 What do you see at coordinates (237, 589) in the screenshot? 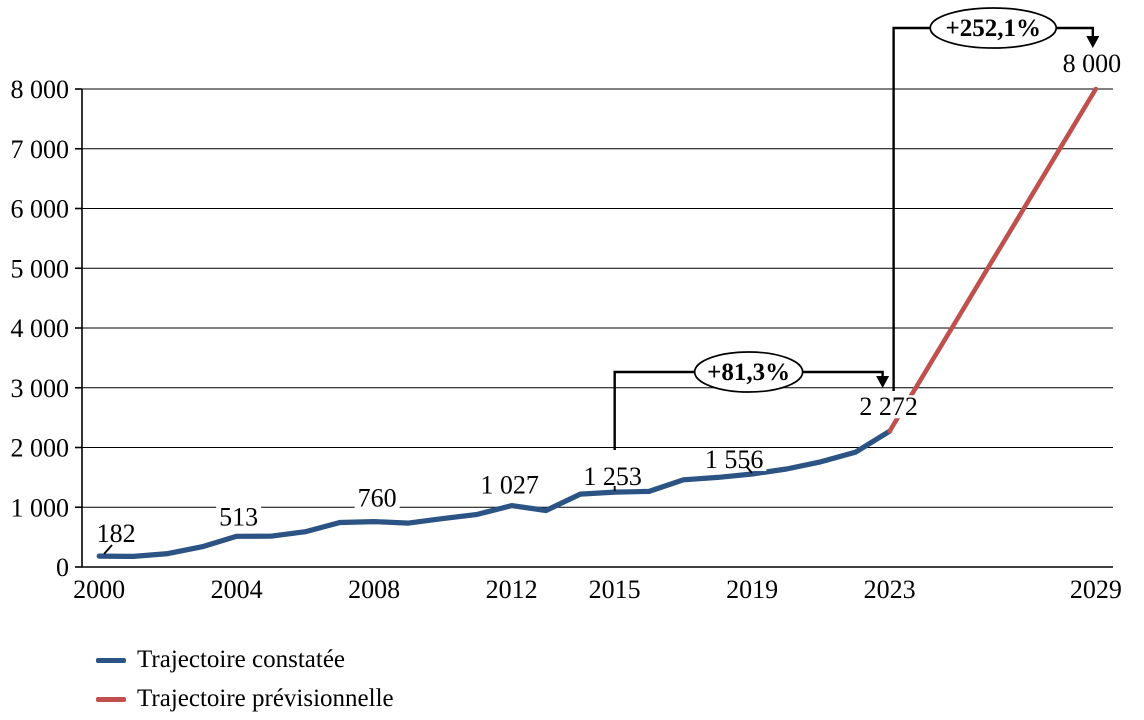
I see `x-axis-label: 2004` at bounding box center [237, 589].